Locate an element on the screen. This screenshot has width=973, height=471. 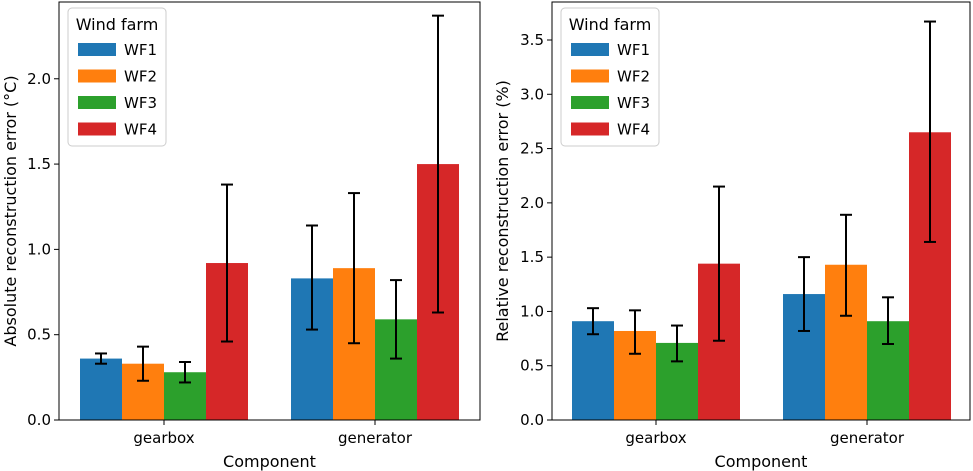
y-axis-label: Absolute reconstruction error (°C) is located at coordinates (10, 210).